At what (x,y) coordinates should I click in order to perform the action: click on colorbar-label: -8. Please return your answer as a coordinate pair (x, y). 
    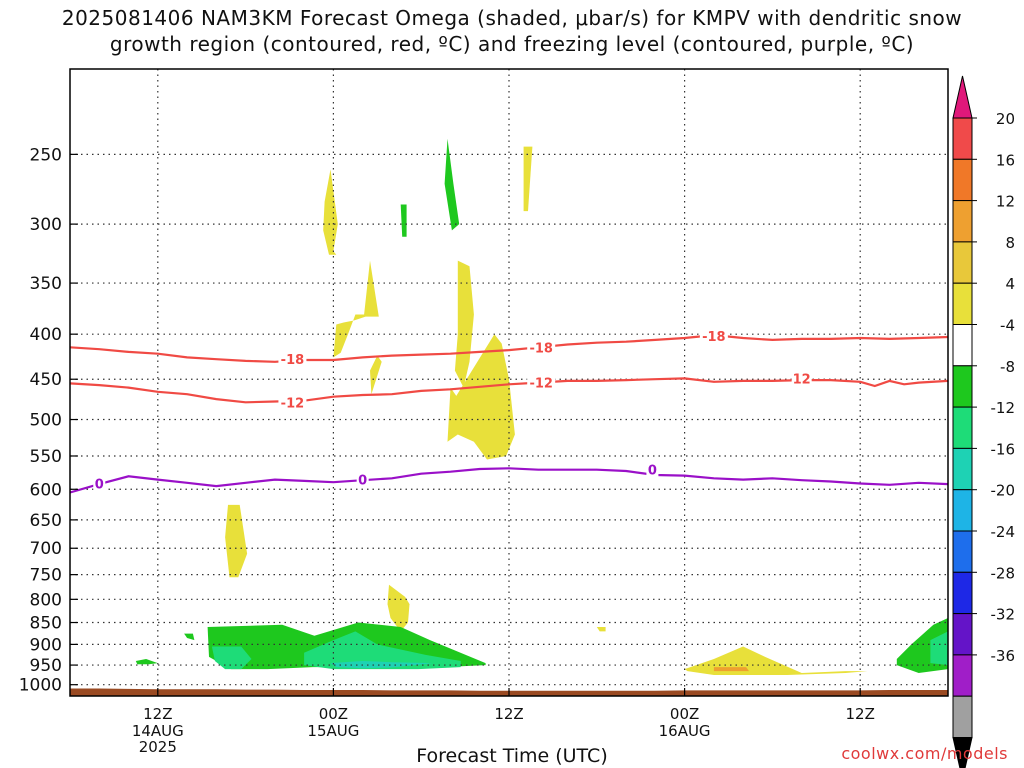
    Looking at the image, I should click on (1007, 367).